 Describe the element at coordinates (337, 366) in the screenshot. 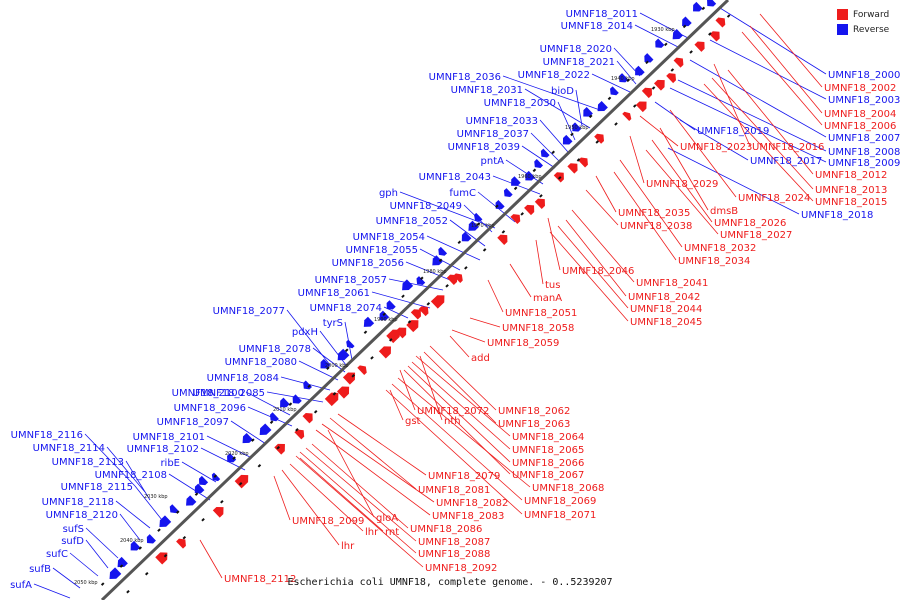

I see `tick-label: 2000 kbp` at that location.